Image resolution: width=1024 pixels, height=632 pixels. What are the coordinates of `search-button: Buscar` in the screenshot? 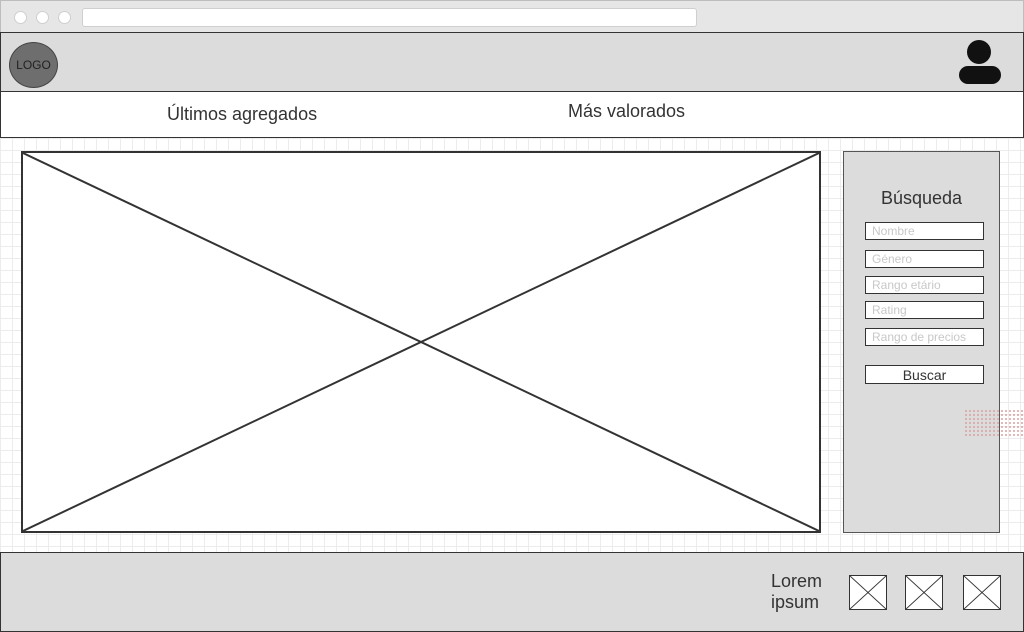 It's located at (924, 374).